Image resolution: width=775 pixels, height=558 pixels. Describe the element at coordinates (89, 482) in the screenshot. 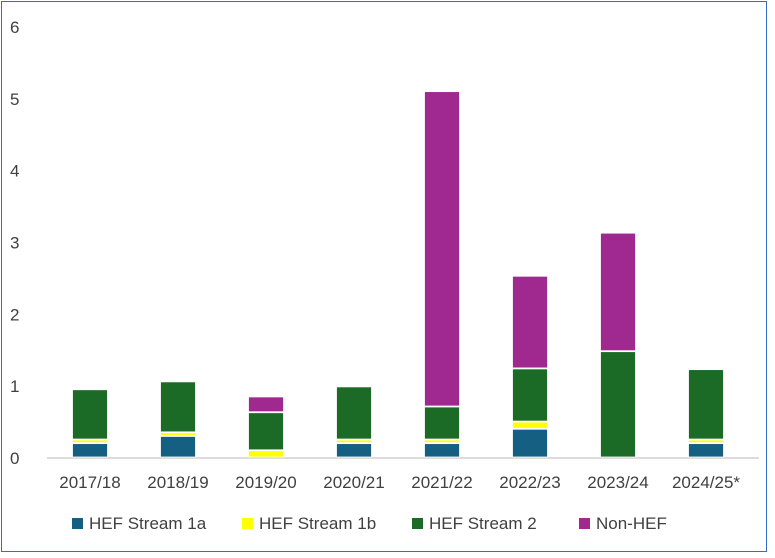

I see `x-tick-label: 2017/18` at that location.